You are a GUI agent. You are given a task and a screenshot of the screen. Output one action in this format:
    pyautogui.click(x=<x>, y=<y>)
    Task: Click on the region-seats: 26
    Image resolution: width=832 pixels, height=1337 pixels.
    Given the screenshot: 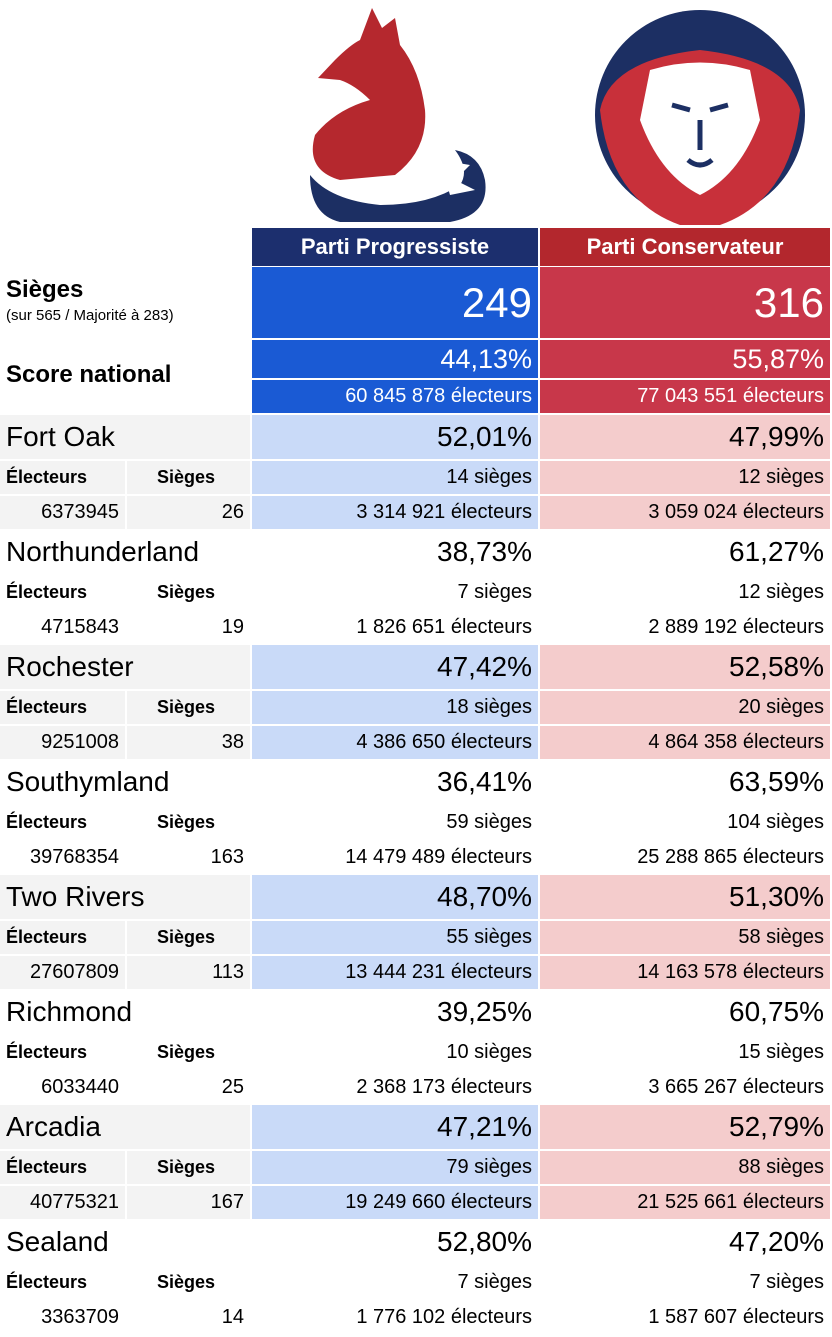 What is the action you would take?
    pyautogui.click(x=188, y=512)
    